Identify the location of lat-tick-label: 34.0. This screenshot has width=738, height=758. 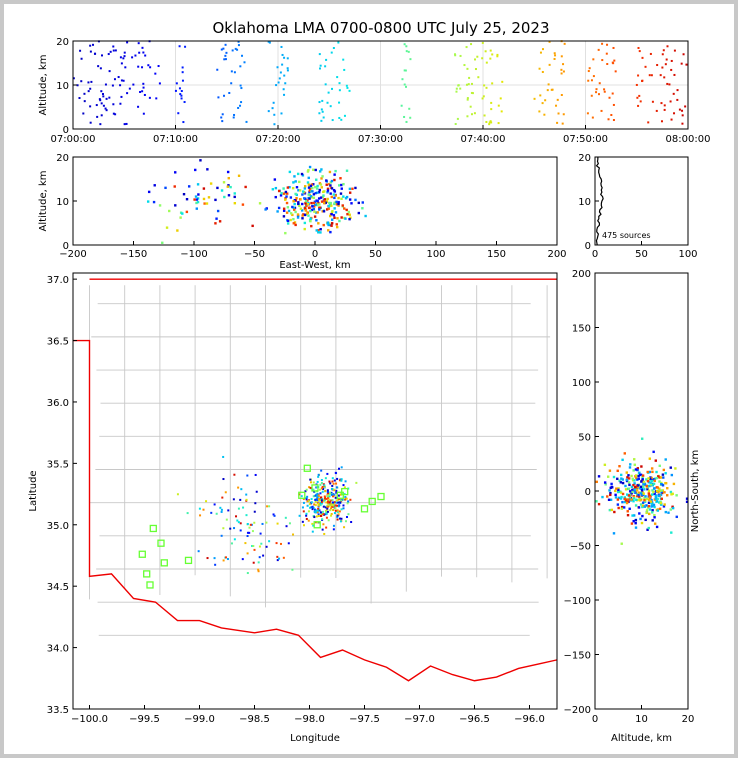
(58, 649).